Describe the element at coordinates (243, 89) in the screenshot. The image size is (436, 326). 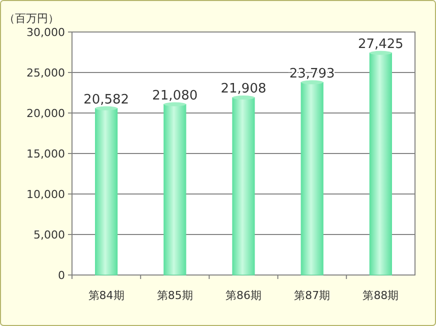
I see `data-label: 21,908` at that location.